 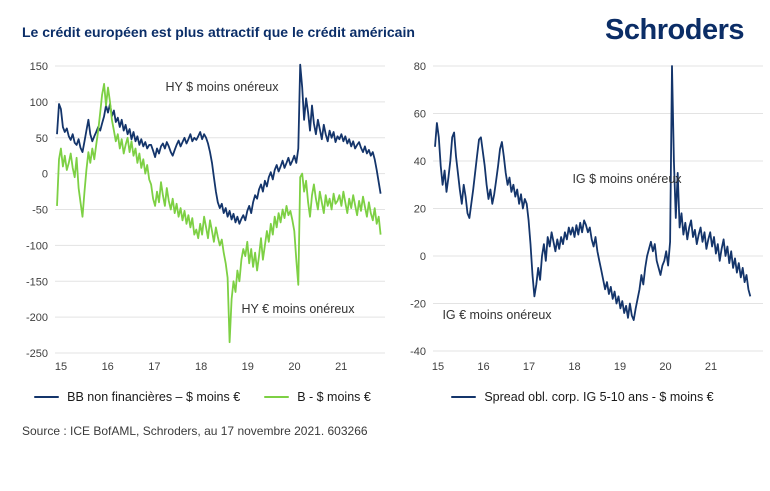 What do you see at coordinates (627, 179) in the screenshot?
I see `annotation-ig-dollar: IG $ moins onéreux` at bounding box center [627, 179].